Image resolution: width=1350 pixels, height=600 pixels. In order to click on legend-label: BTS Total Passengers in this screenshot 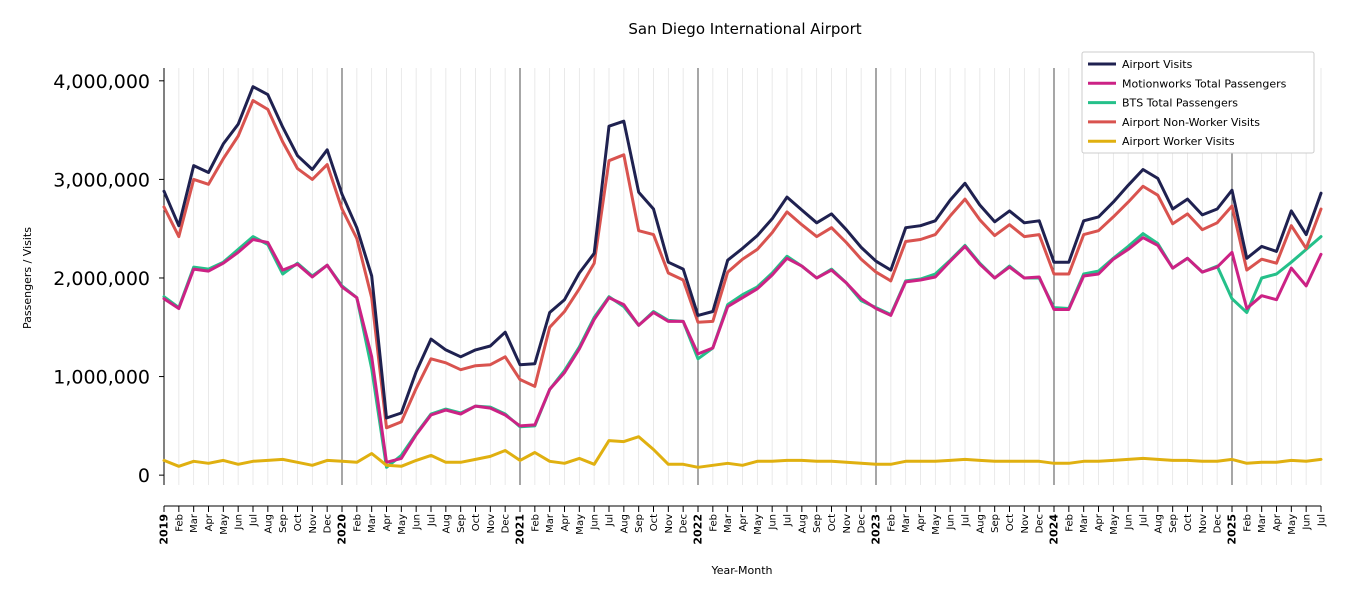, I will do `click(1180, 103)`.